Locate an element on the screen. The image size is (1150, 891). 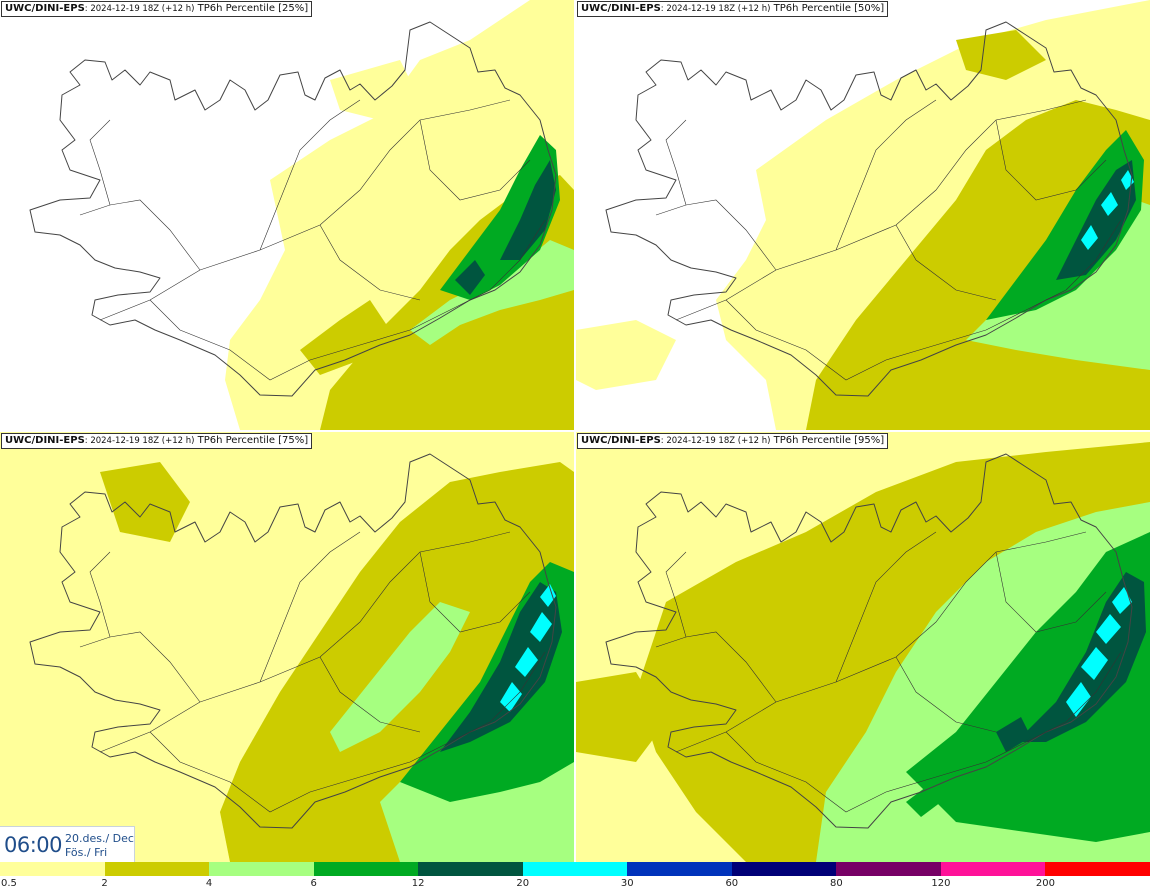
color-legend: 0.5 2 4 6 12 20 30 60 80 120 200 is located at coordinates (575, 876).